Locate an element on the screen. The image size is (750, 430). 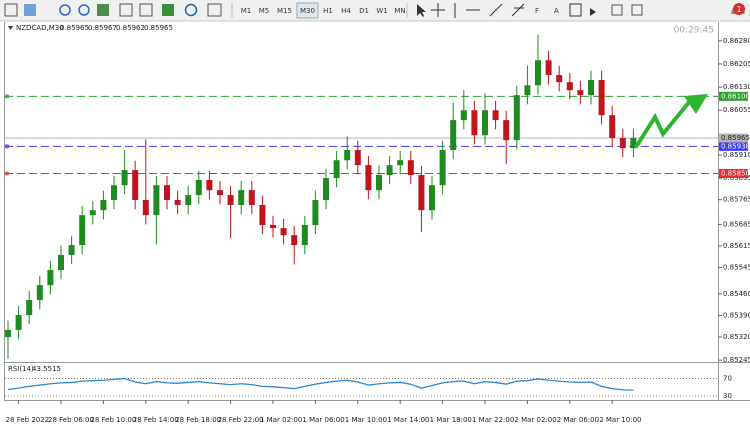
y-tick-label: 0.85460 is located at coordinates (736, 294).